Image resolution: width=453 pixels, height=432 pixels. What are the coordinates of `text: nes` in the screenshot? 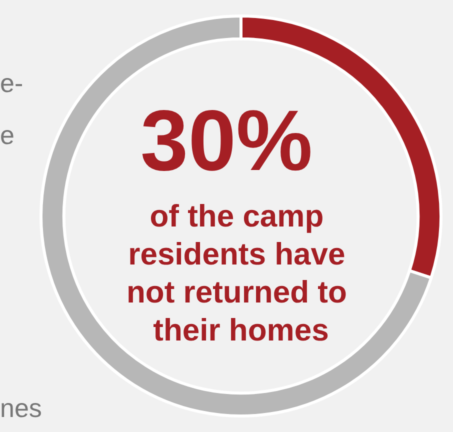 It's located at (21, 408).